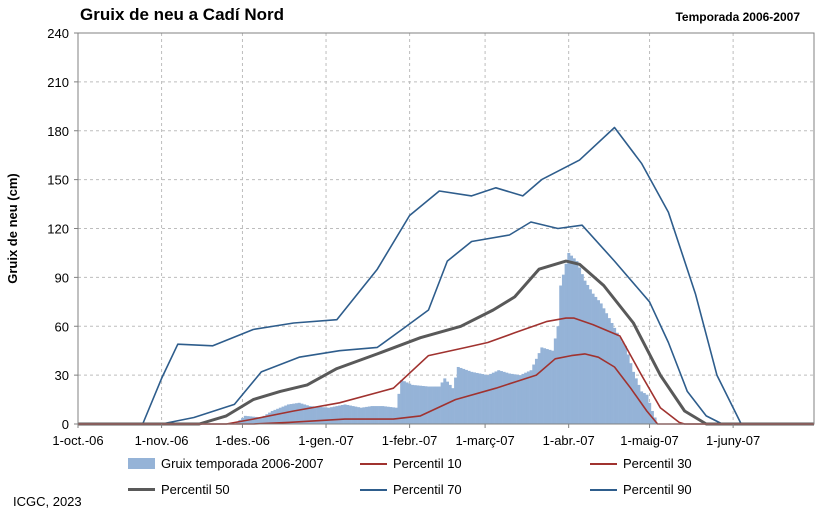 This screenshot has width=816, height=524. Describe the element at coordinates (226, 463) in the screenshot. I see `legend-item-bars: Gruix temporada 2006-2007` at that location.